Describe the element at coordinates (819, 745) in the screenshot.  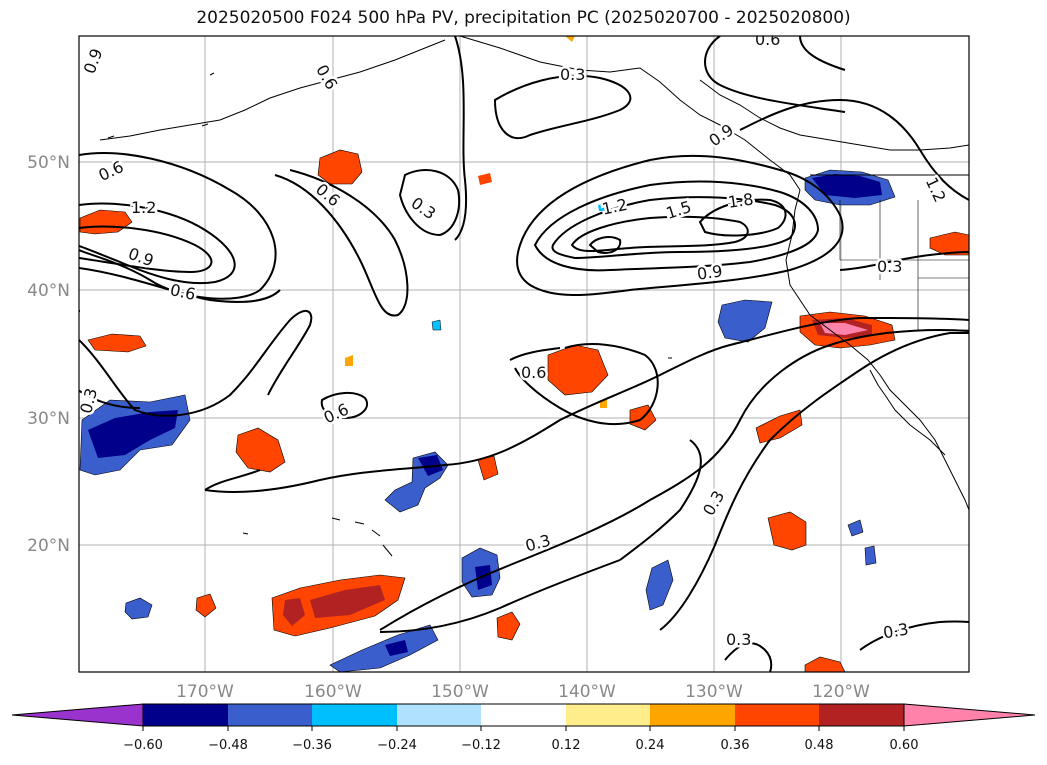
I see `colorbar-tick-label: 0.48` at that location.